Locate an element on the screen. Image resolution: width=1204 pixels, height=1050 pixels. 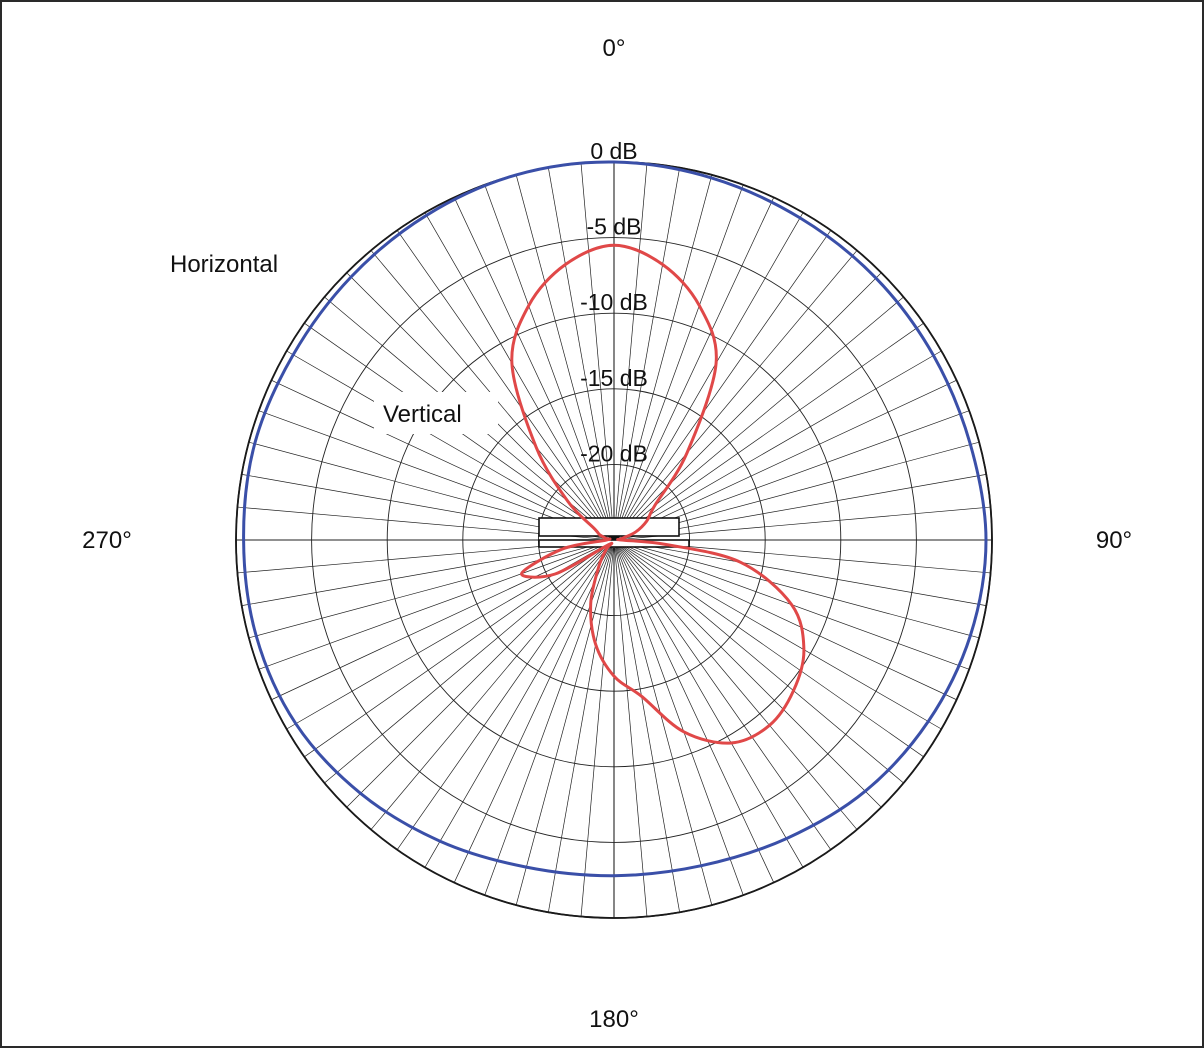
db-ring is located at coordinates (614, 540).